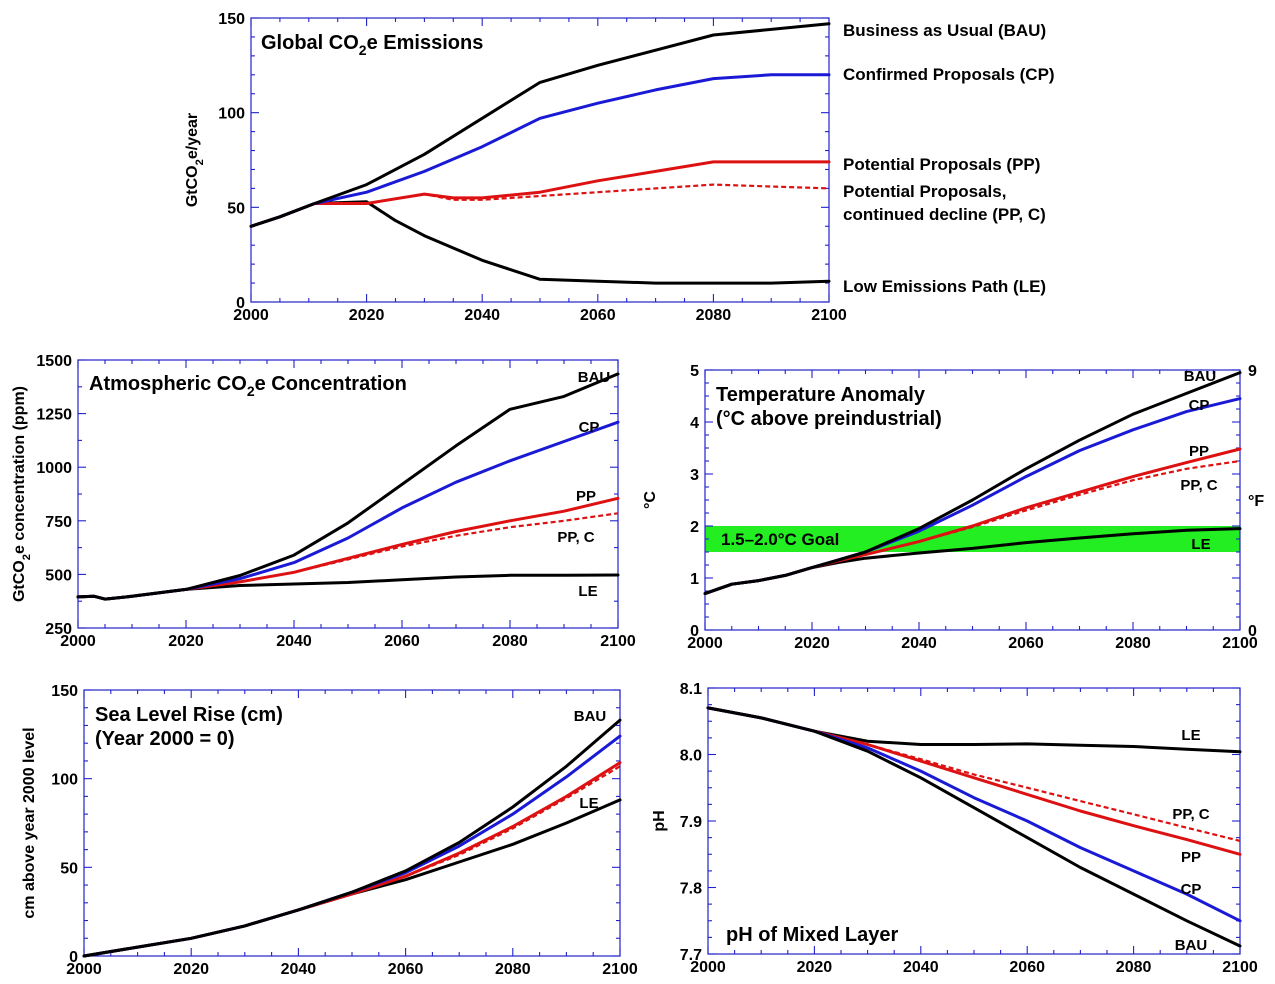 The width and height of the screenshot is (1275, 984). I want to click on panel-subtitle: (Year 2000 = 0), so click(165, 739).